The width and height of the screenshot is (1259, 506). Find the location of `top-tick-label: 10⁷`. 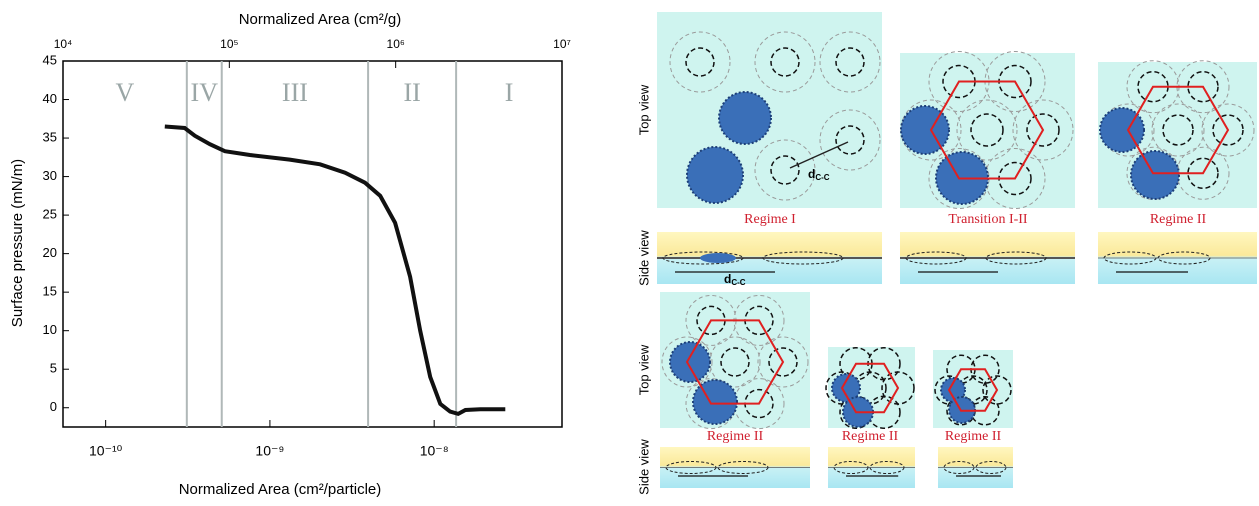

top-tick-label: 10⁷ is located at coordinates (562, 44).